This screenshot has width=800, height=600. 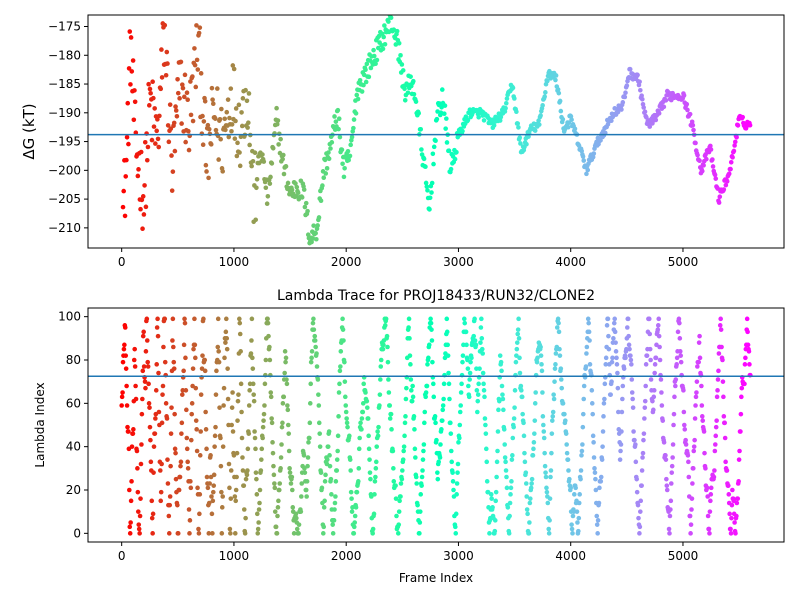 What do you see at coordinates (64, 113) in the screenshot?
I see `top-y-tick-label: −190` at bounding box center [64, 113].